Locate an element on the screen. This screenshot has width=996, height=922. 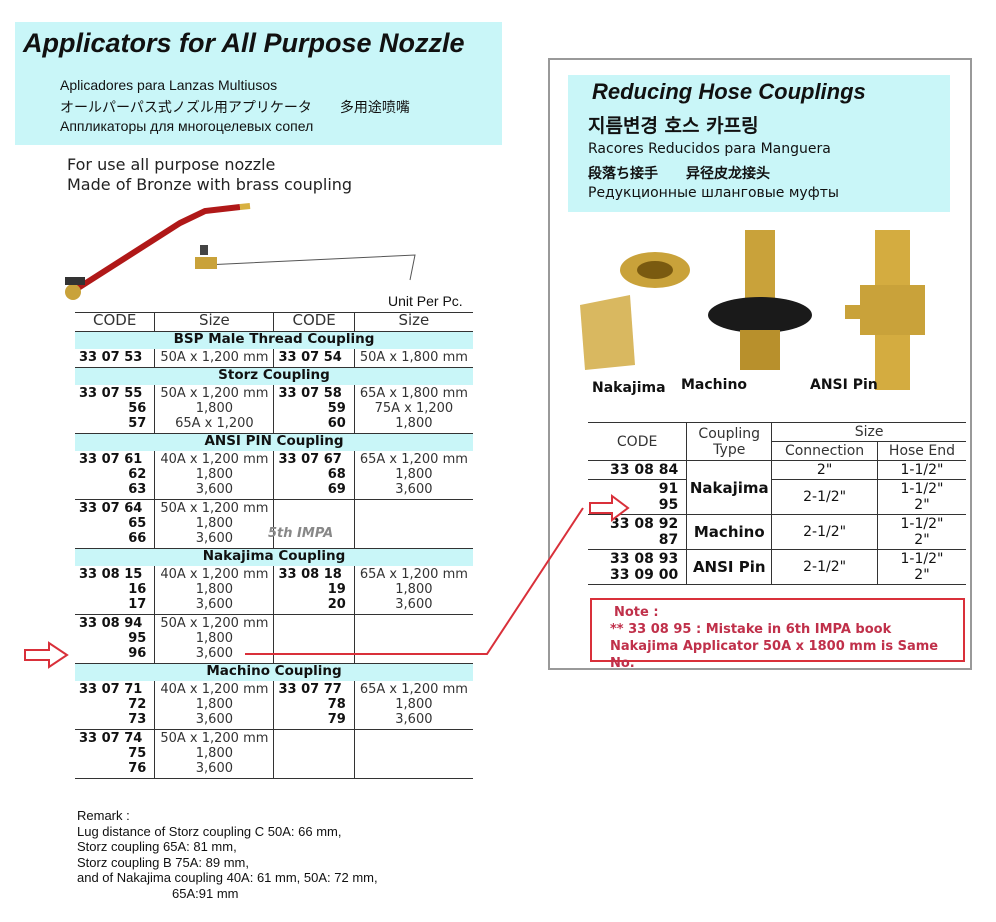
code: 63 is located at coordinates (137, 489).